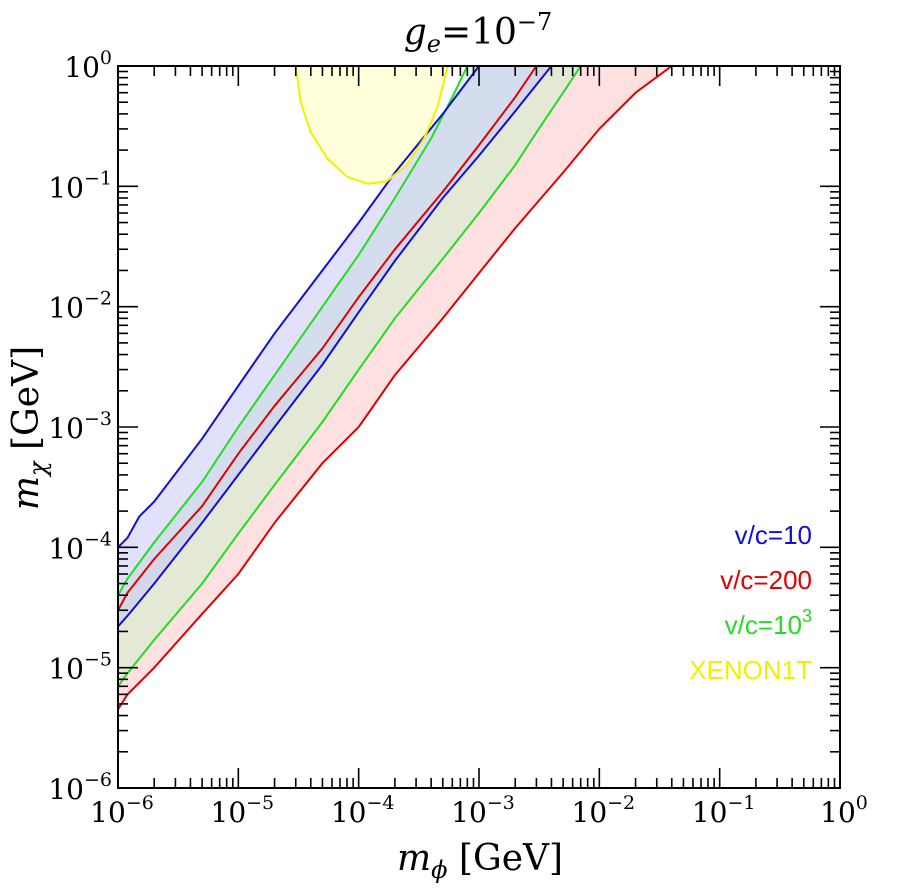 The width and height of the screenshot is (900, 889). Describe the element at coordinates (80, 306) in the screenshot. I see `y-tick-label: 10⁻²` at that location.